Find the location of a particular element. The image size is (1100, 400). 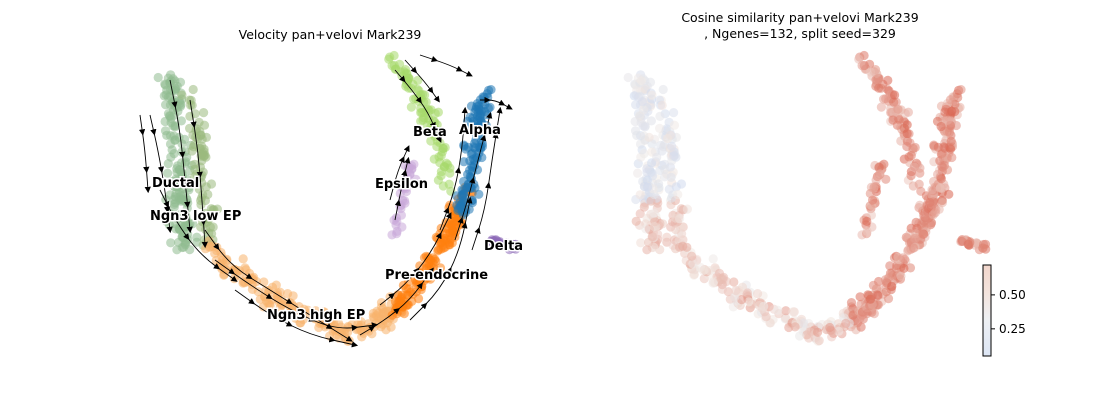

colorbar-gradient is located at coordinates (987, 310).